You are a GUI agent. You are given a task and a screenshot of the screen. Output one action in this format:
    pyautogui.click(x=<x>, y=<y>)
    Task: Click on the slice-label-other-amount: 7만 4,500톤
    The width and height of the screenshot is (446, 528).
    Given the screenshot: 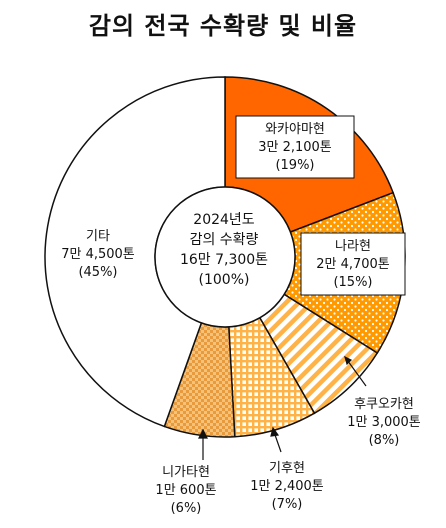 What is the action you would take?
    pyautogui.click(x=98, y=254)
    